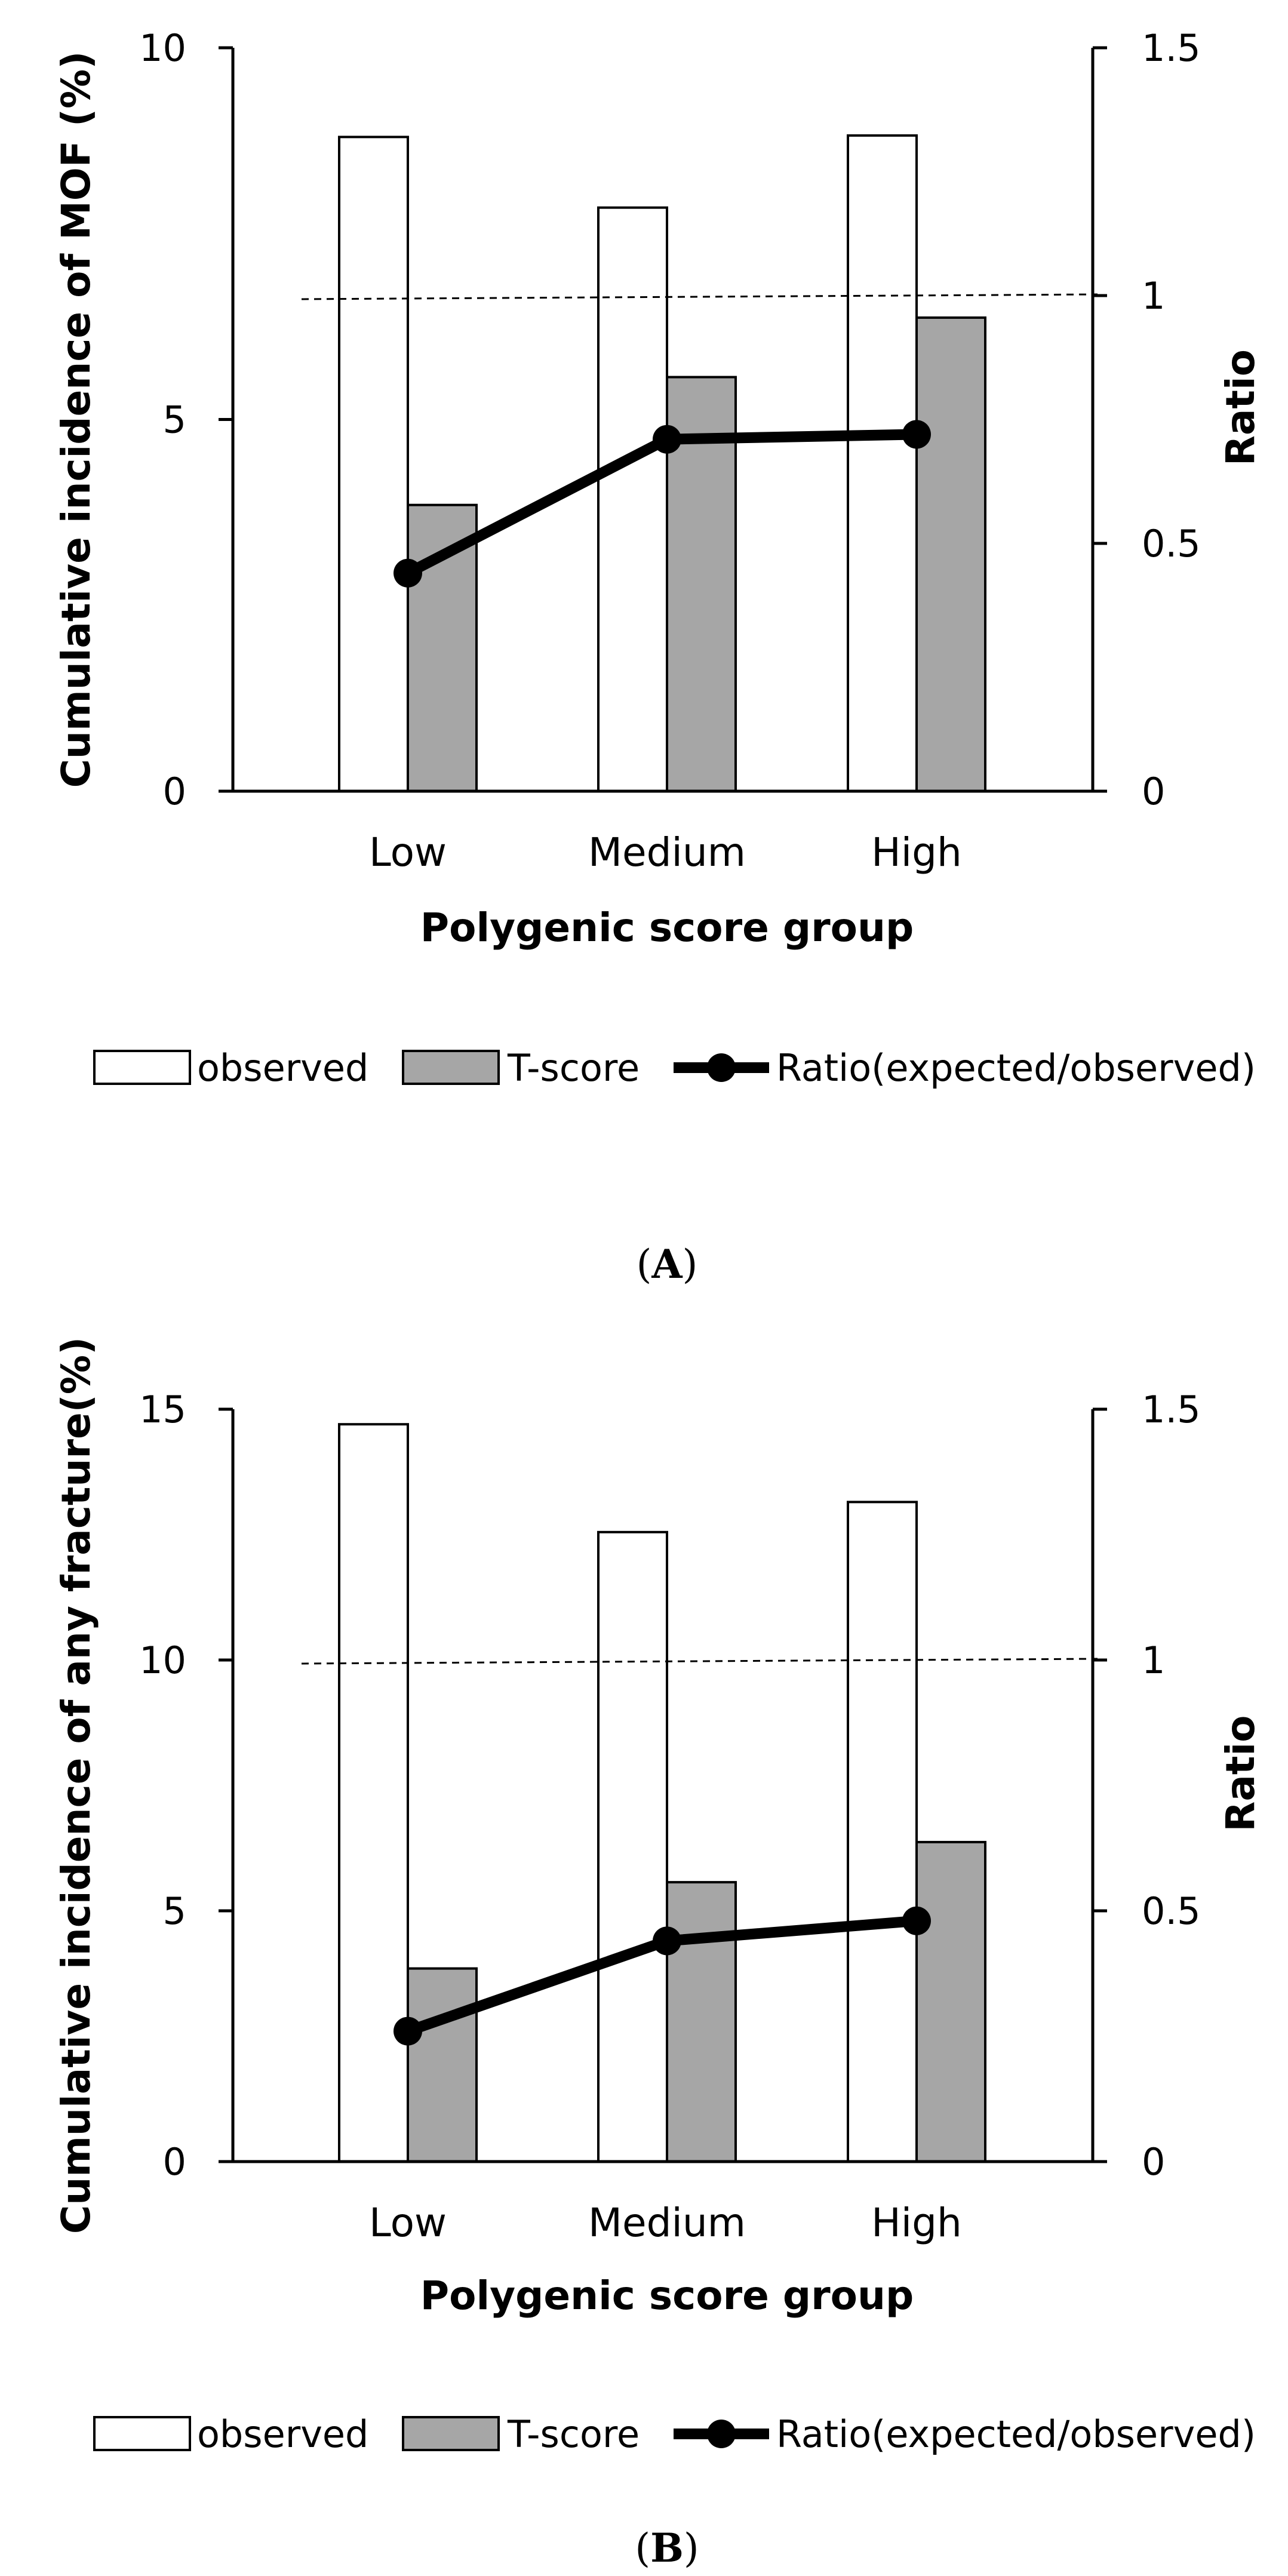 The height and width of the screenshot is (2576, 1288). What do you see at coordinates (282, 2434) in the screenshot?
I see `chart-b-legend-label-observed: observed` at bounding box center [282, 2434].